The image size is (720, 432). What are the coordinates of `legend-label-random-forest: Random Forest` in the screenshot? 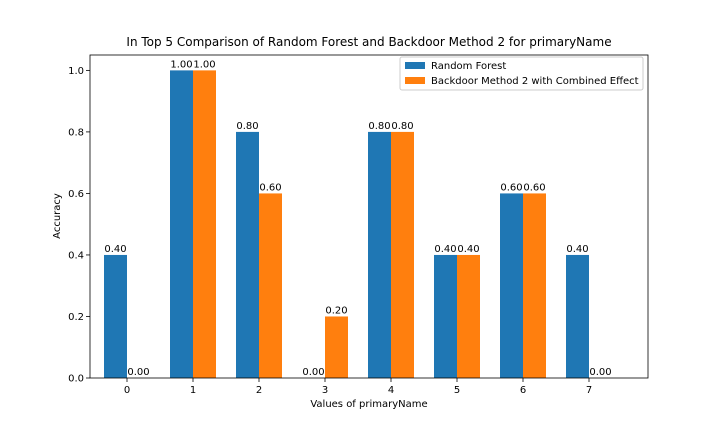 It's located at (468, 66).